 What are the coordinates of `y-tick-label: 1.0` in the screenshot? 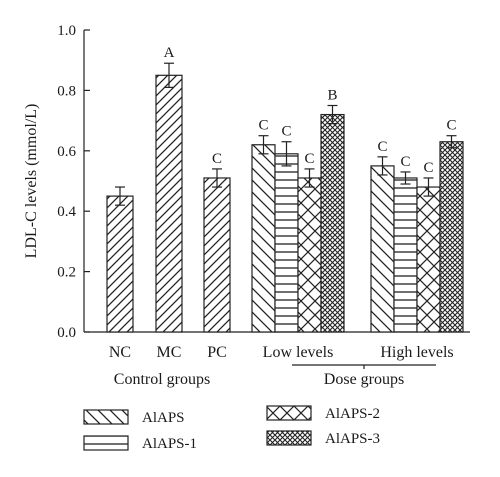 It's located at (66, 31).